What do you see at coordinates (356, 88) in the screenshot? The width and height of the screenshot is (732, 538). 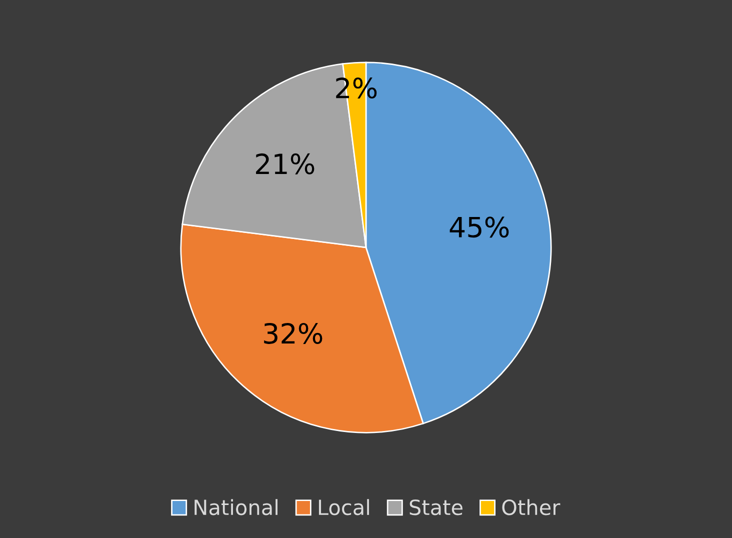 I see `data-label: 2%` at bounding box center [356, 88].